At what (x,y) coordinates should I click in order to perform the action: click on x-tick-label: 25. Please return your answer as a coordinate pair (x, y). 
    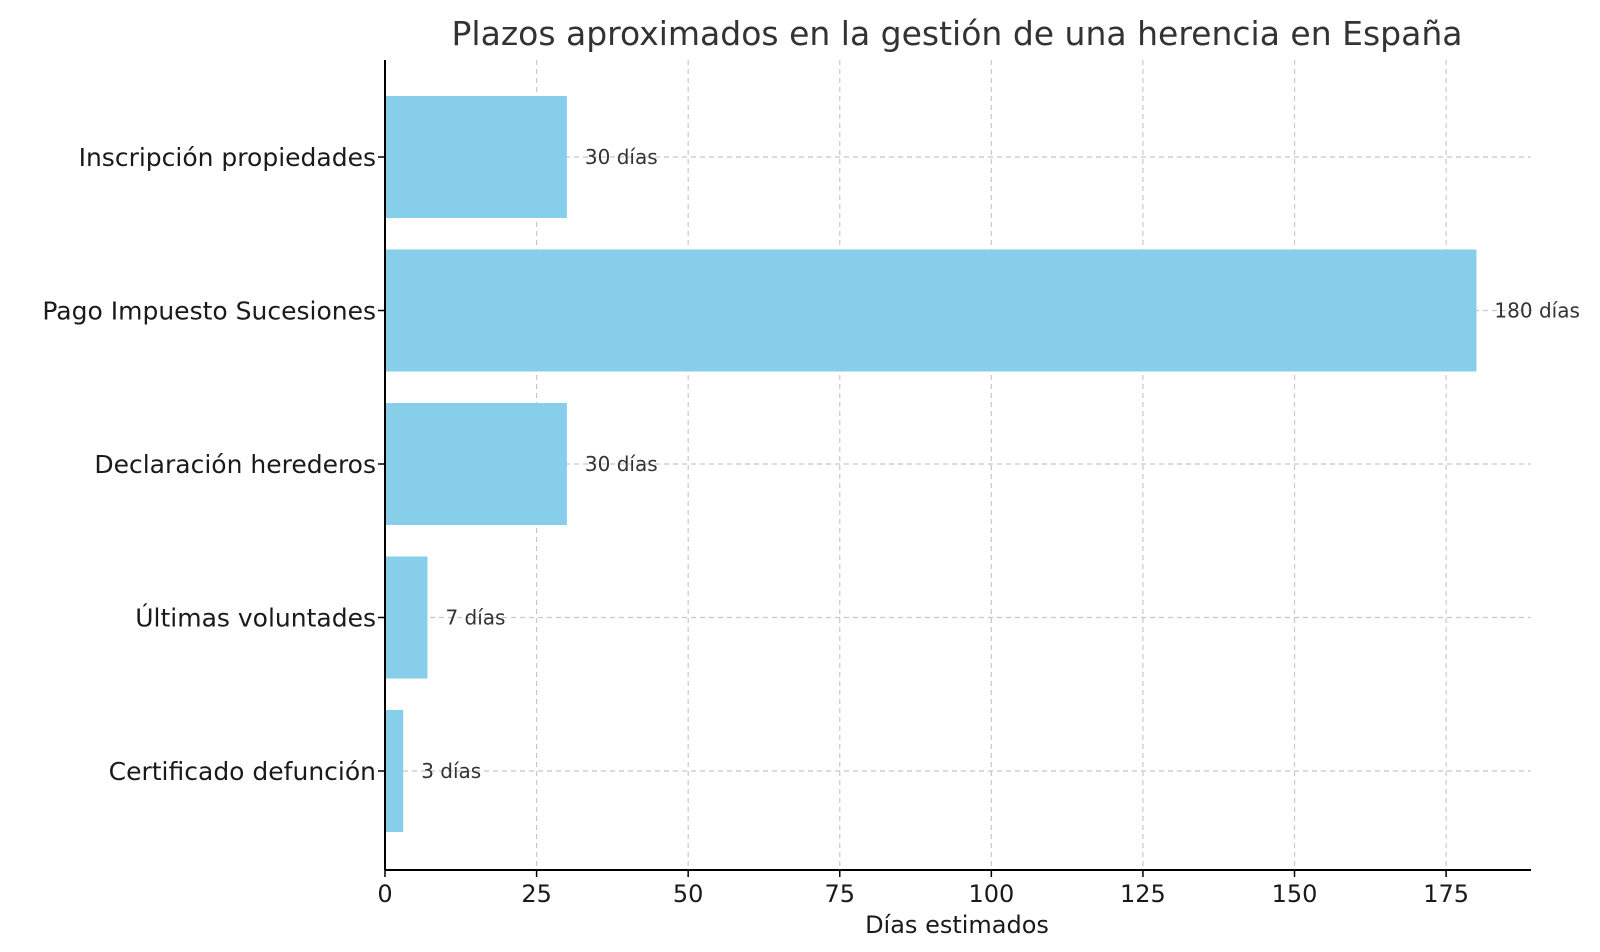
    Looking at the image, I should click on (536, 894).